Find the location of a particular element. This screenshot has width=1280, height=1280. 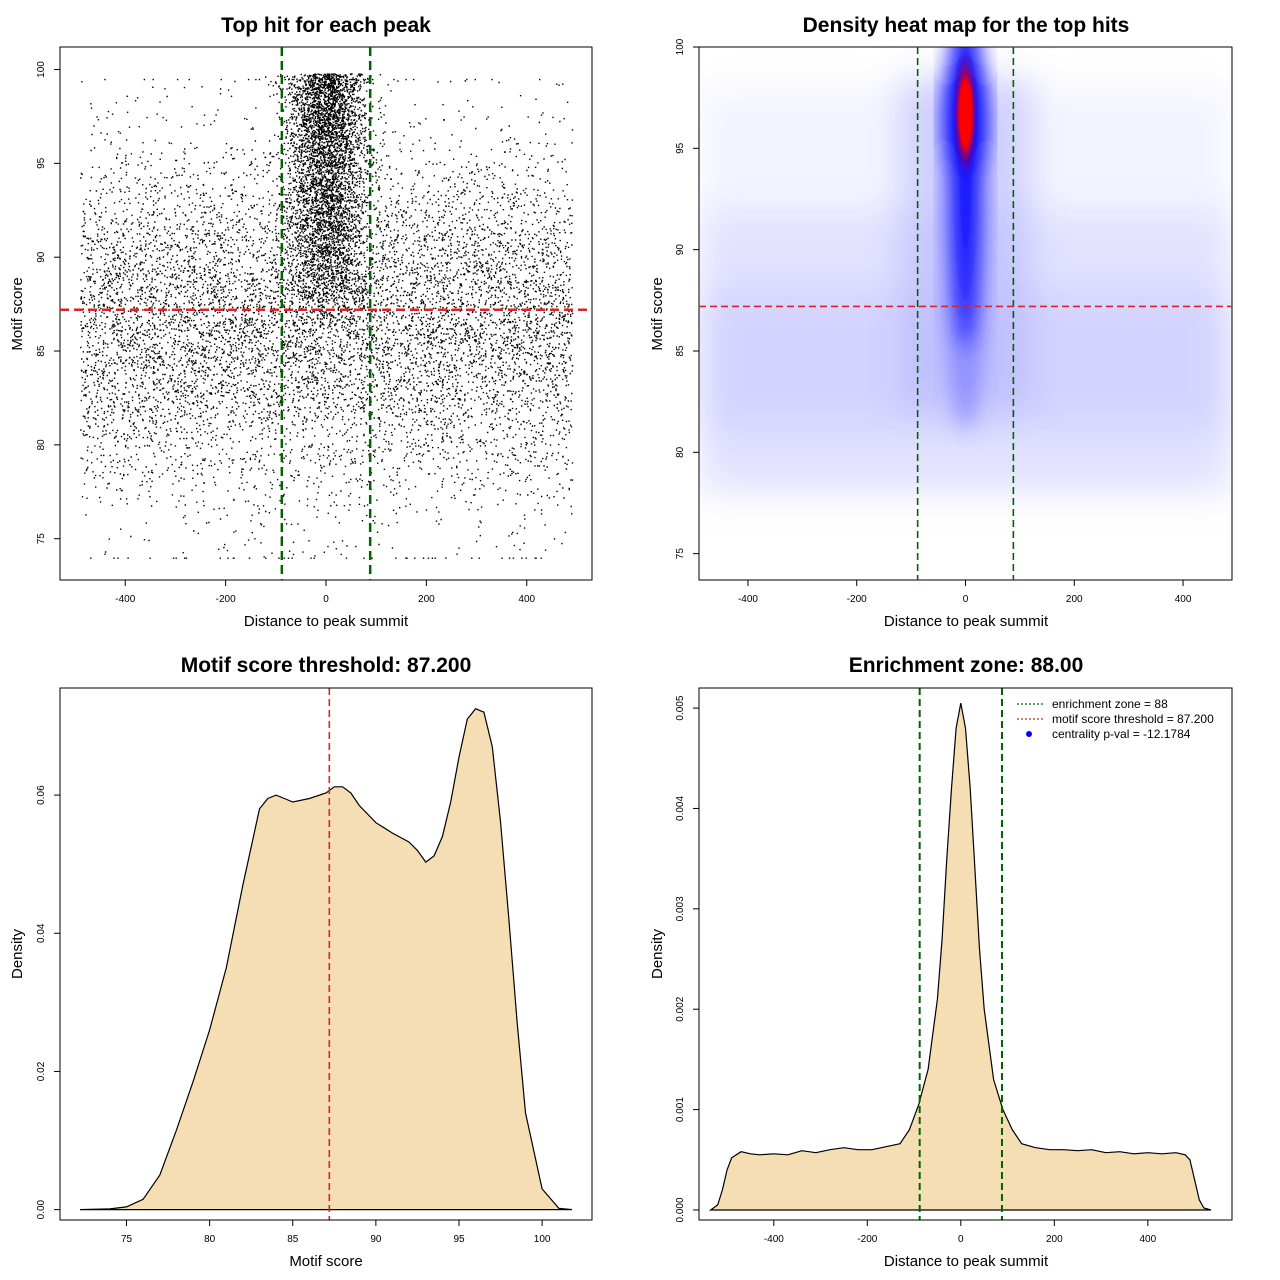

heatmap-title: Density heat map for the top hits is located at coordinates (966, 25).